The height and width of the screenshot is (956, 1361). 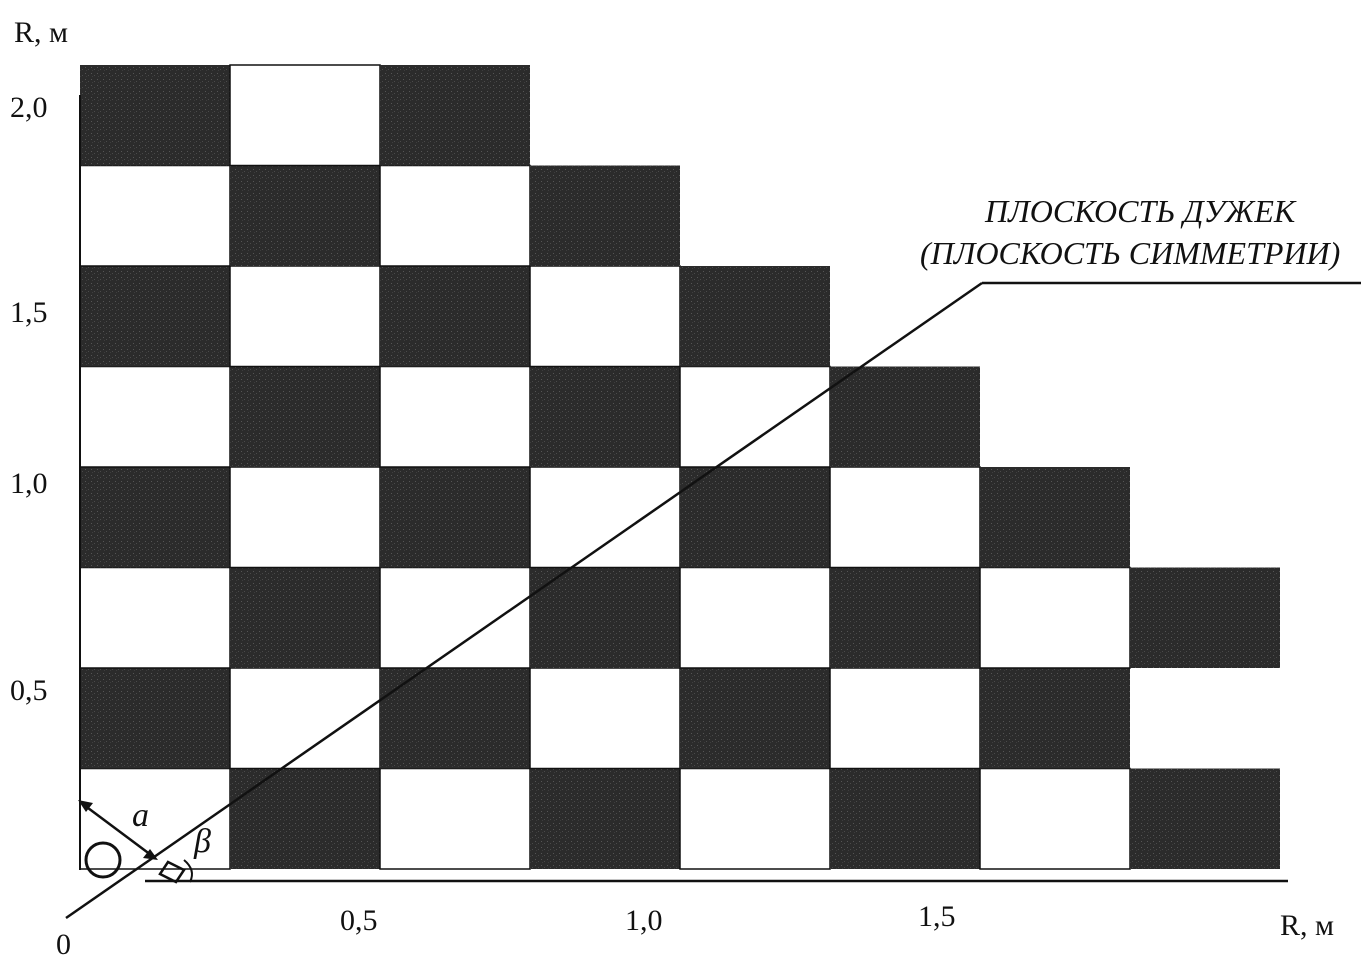 I want to click on y-tick-label: 0,5, so click(x=29, y=690).